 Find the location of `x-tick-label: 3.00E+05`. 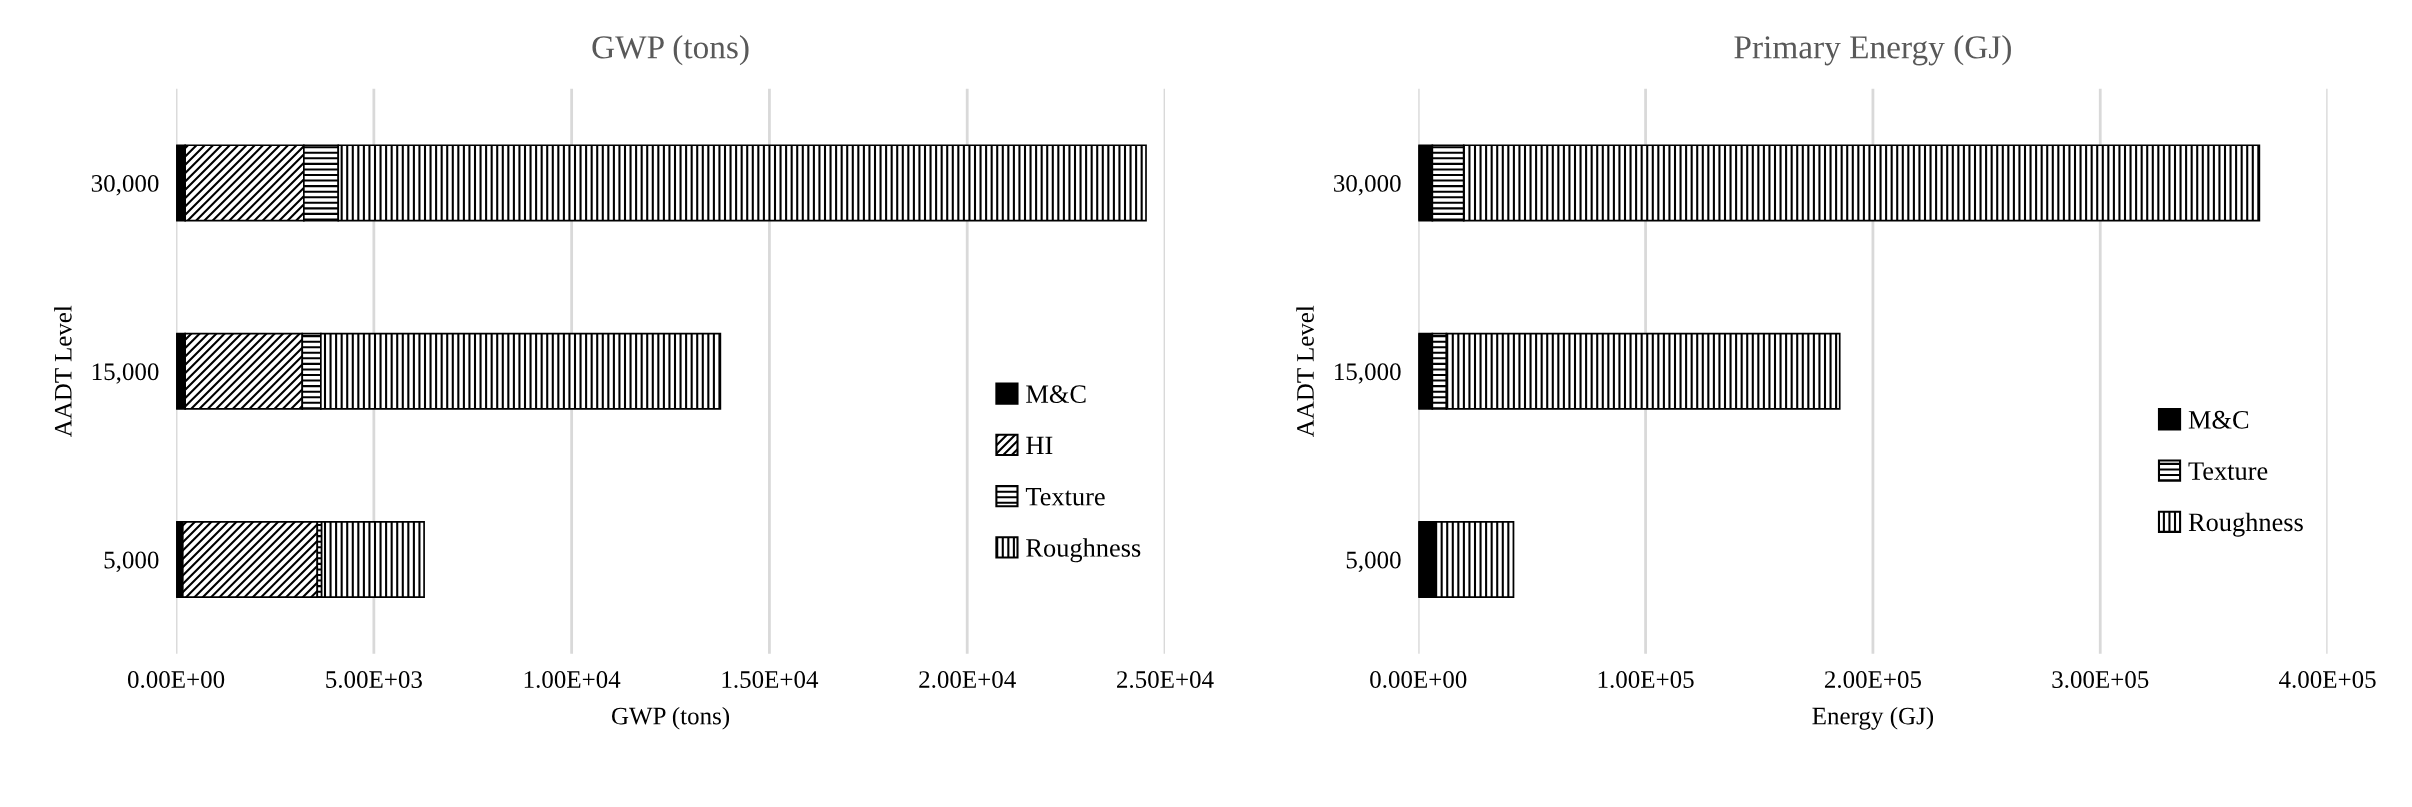

x-tick-label: 3.00E+05 is located at coordinates (2100, 680).